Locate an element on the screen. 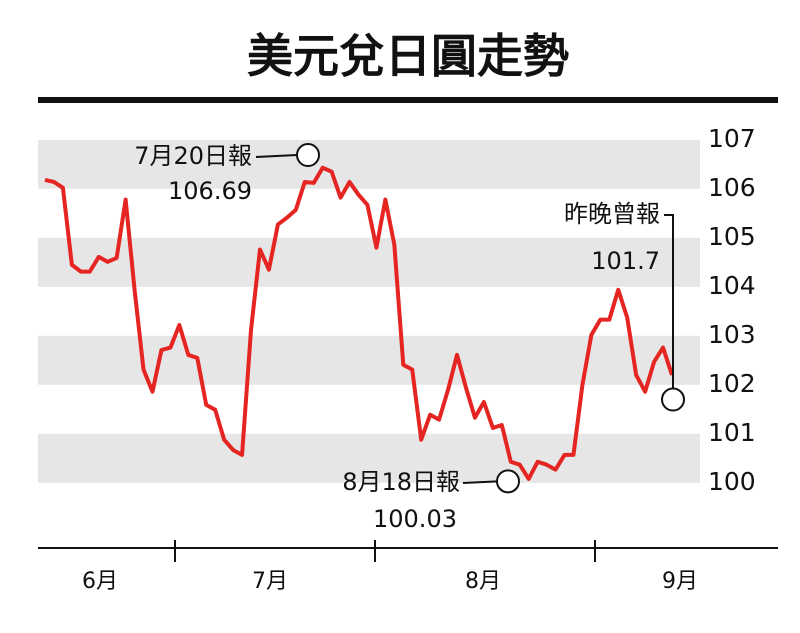 The height and width of the screenshot is (633, 800). y-tick-label: 107 is located at coordinates (732, 138).